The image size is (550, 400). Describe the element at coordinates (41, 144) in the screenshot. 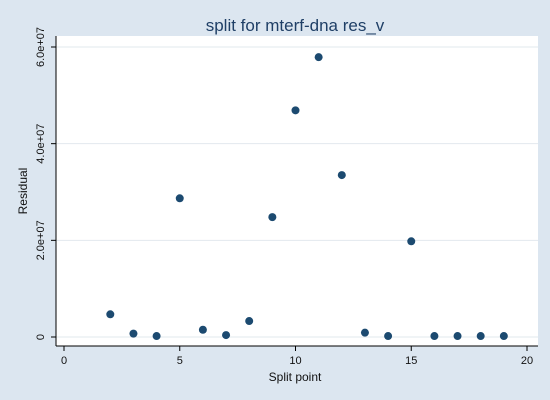

I see `y-tick-label: 4.0e+07` at that location.